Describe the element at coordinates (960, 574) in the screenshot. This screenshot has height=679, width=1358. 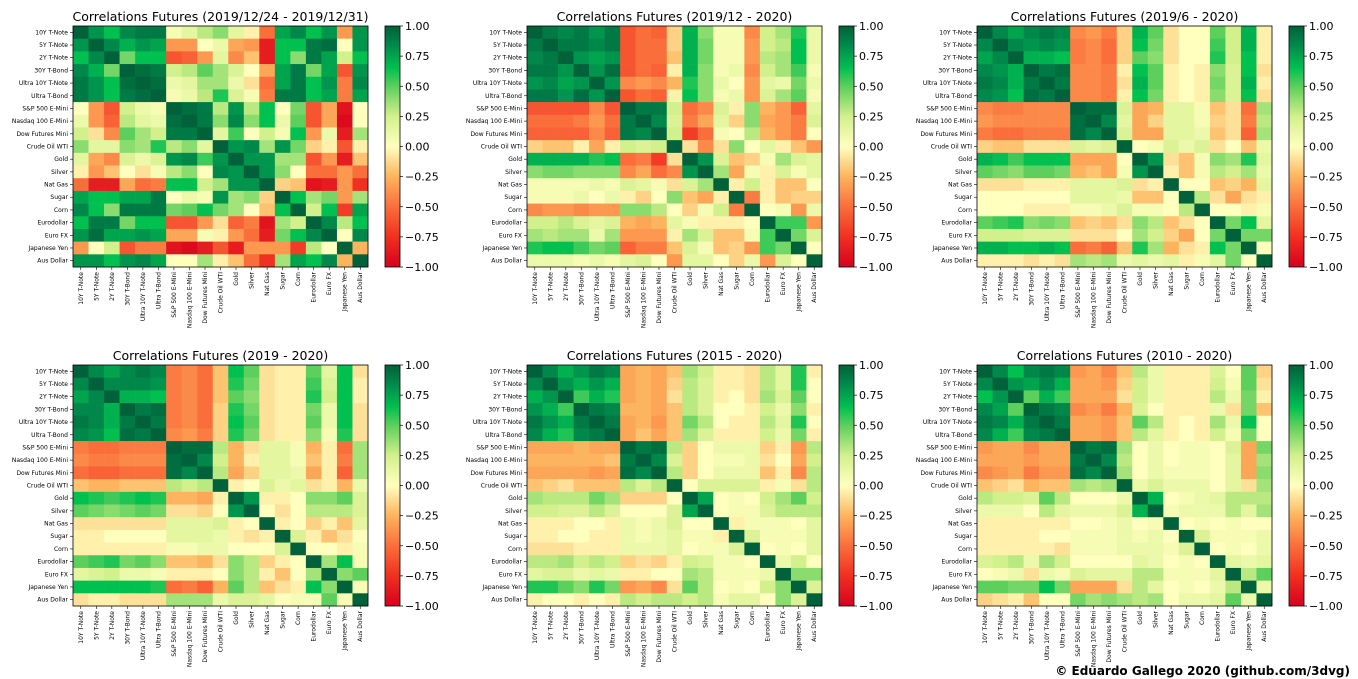
I see `y-tick-label: Euro FX` at that location.